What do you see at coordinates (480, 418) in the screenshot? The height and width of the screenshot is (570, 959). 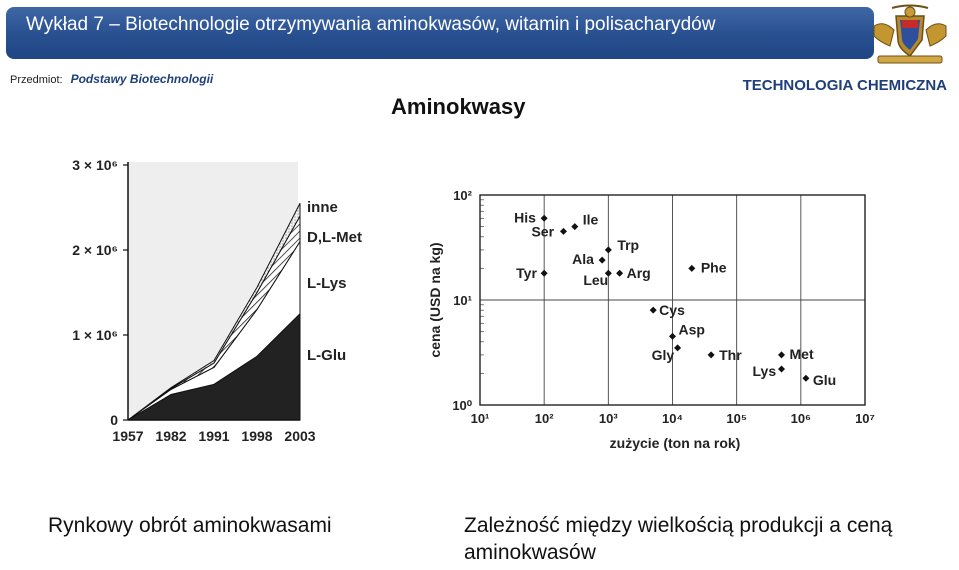 I see `right-xtick-label: 10¹` at bounding box center [480, 418].